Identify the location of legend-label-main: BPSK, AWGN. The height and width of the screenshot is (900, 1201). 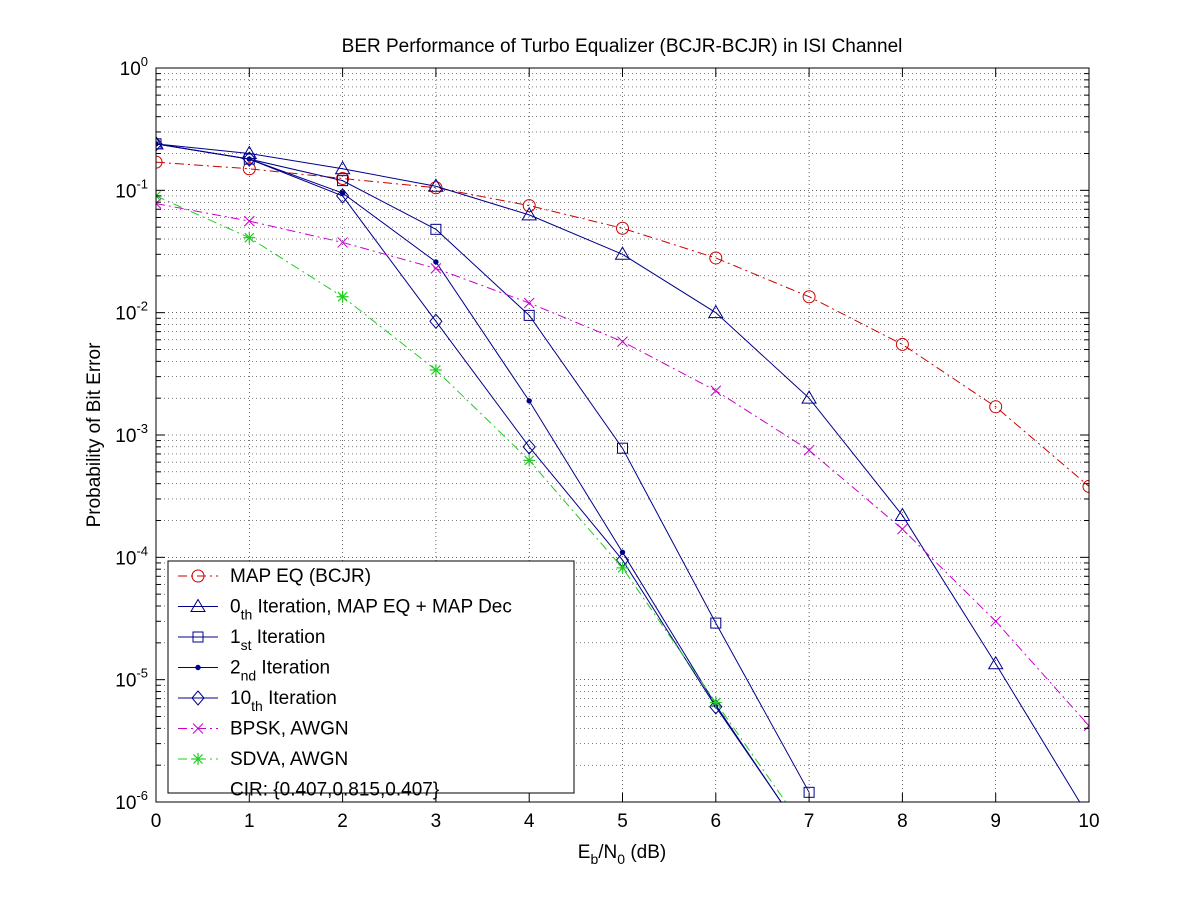
(289, 729).